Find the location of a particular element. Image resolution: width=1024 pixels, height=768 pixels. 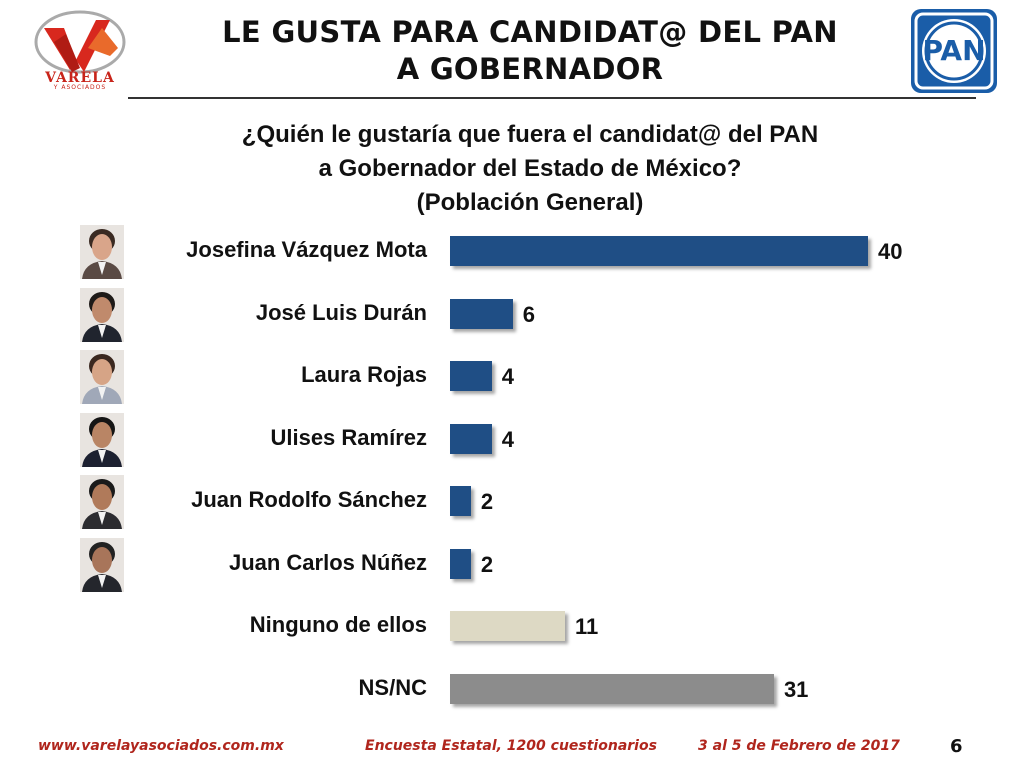

category-label-jose-luis-duran: José Luis Durán is located at coordinates (341, 312).